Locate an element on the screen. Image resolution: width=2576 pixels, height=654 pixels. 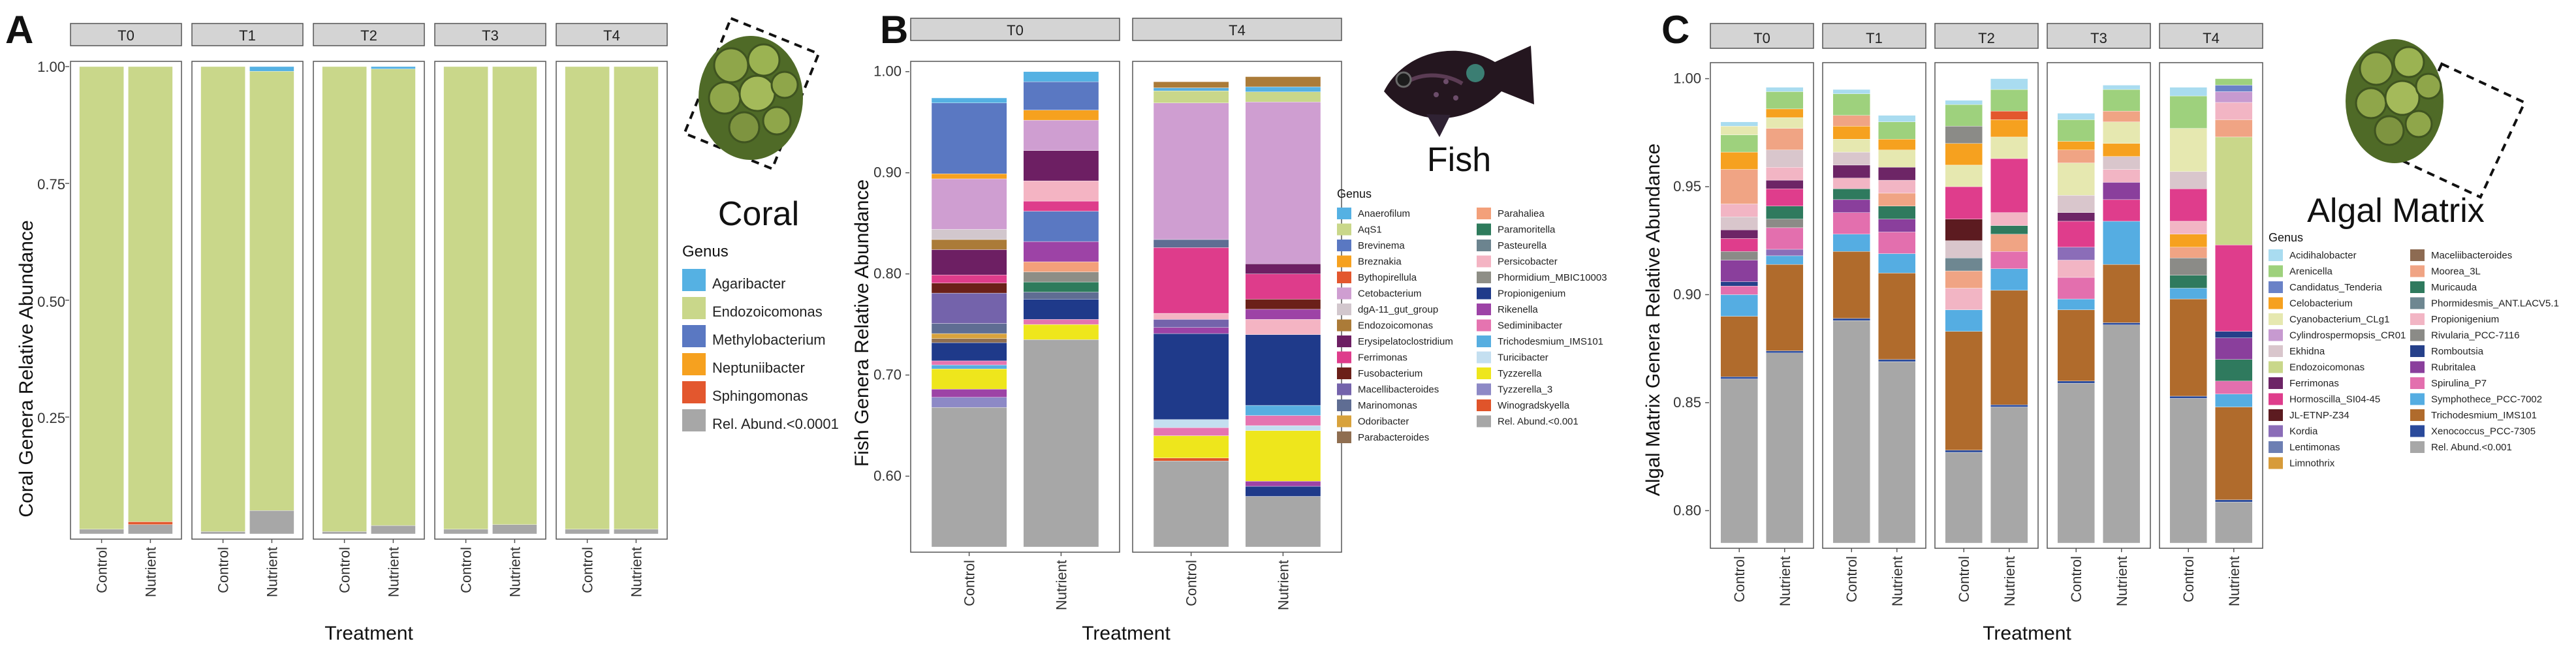
legend-label: Muricauda is located at coordinates (2454, 287).